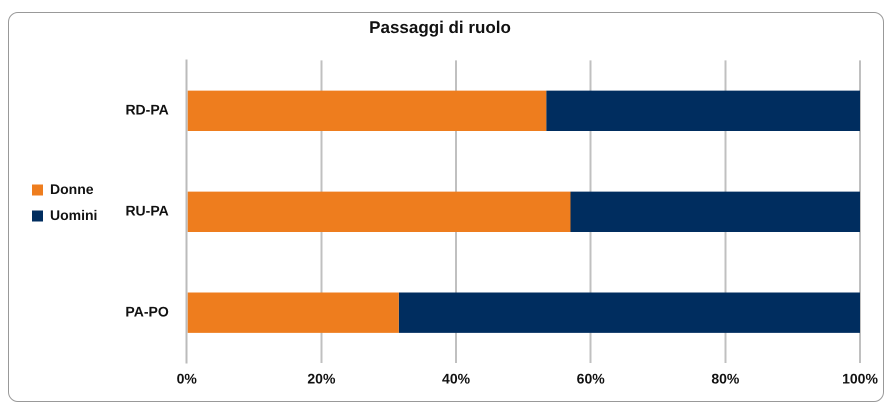  What do you see at coordinates (147, 210) in the screenshot?
I see `y-tick-label: RU-PA` at bounding box center [147, 210].